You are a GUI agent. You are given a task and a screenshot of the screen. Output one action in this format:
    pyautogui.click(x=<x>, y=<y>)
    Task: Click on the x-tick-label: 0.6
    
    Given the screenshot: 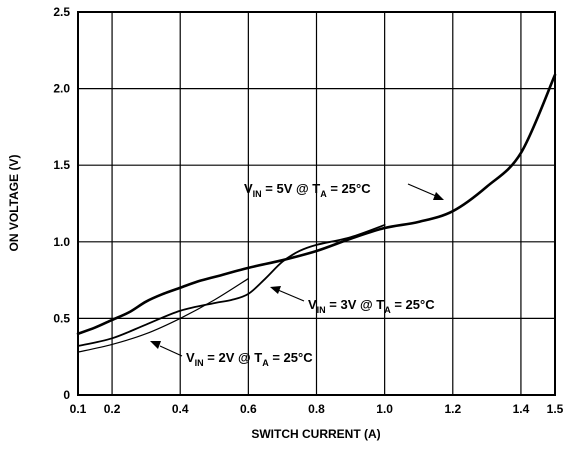 What is the action you would take?
    pyautogui.click(x=248, y=409)
    